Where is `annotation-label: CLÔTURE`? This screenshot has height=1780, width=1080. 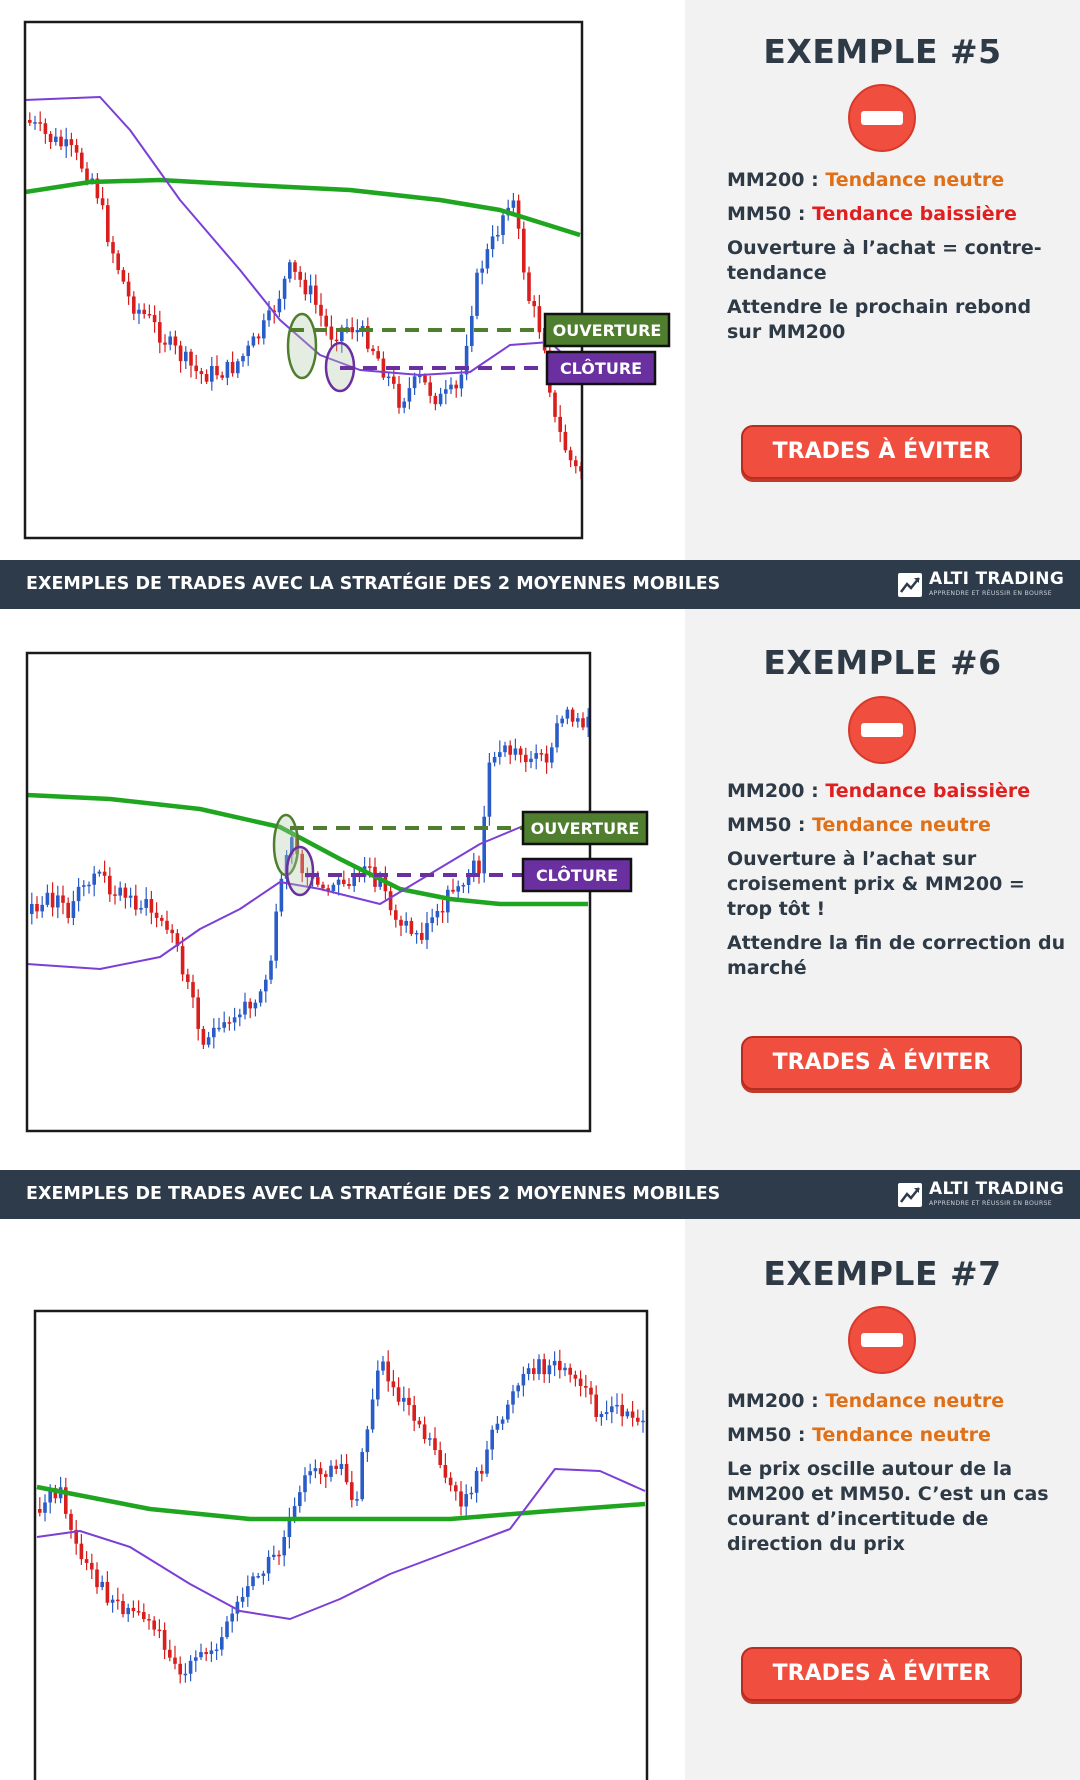 annotation-label: CLÔTURE is located at coordinates (577, 875).